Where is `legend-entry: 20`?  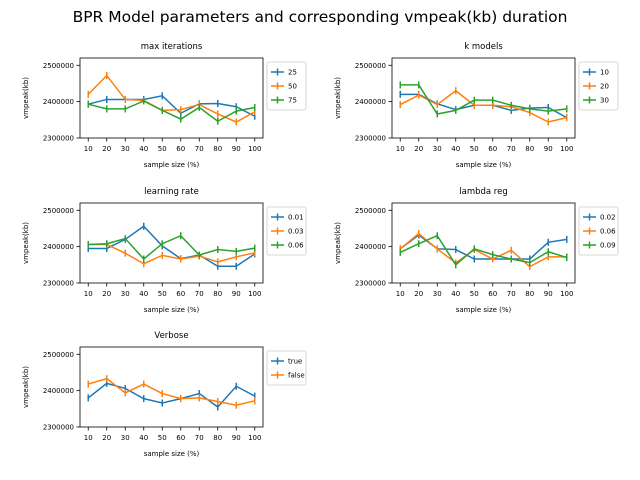
legend-entry: 20 is located at coordinates (604, 87).